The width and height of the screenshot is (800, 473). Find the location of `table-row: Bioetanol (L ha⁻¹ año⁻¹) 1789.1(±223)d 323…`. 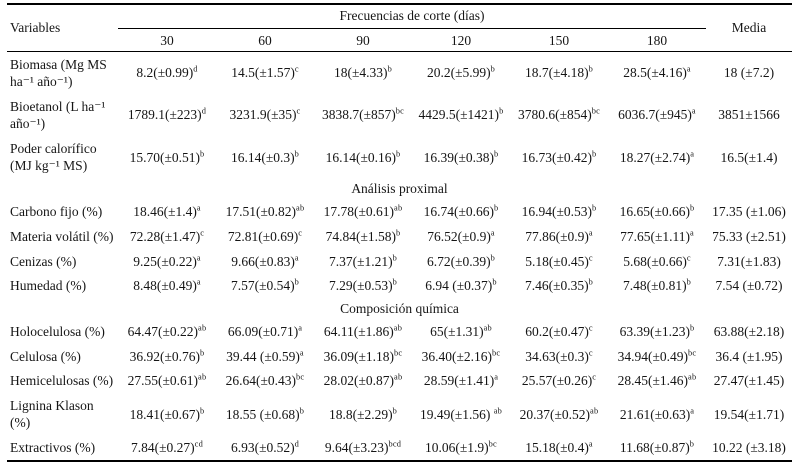

table-row: Bioetanol (L ha⁻¹ año⁻¹) 1789.1(±223)d 323… is located at coordinates (399, 115).